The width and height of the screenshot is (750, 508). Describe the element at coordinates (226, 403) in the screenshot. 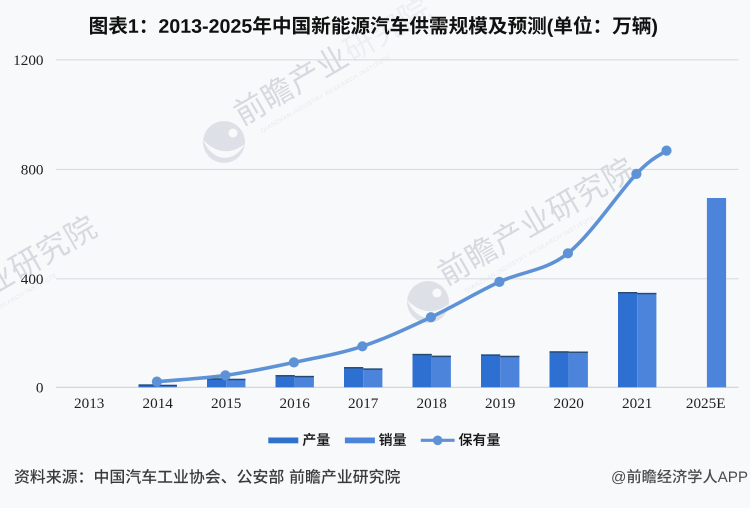

I see `svg-text: 2015` at that location.